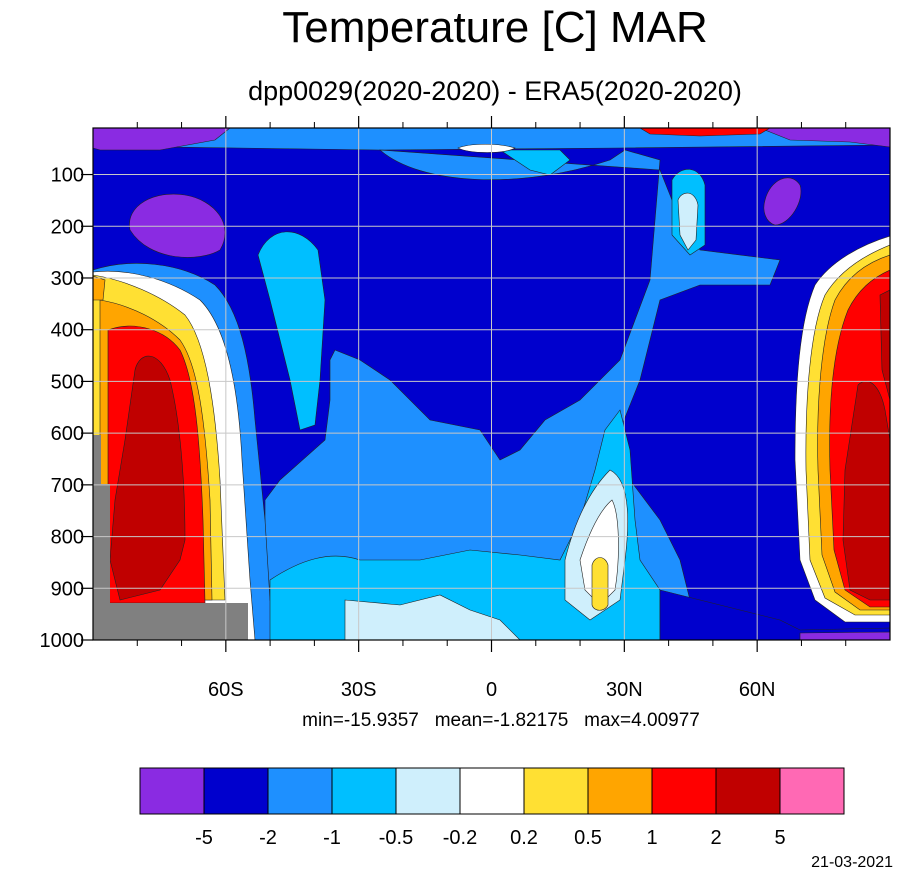 This screenshot has height=882, width=901. What do you see at coordinates (824, 138) in the screenshot?
I see `field-purple-top-right` at bounding box center [824, 138].